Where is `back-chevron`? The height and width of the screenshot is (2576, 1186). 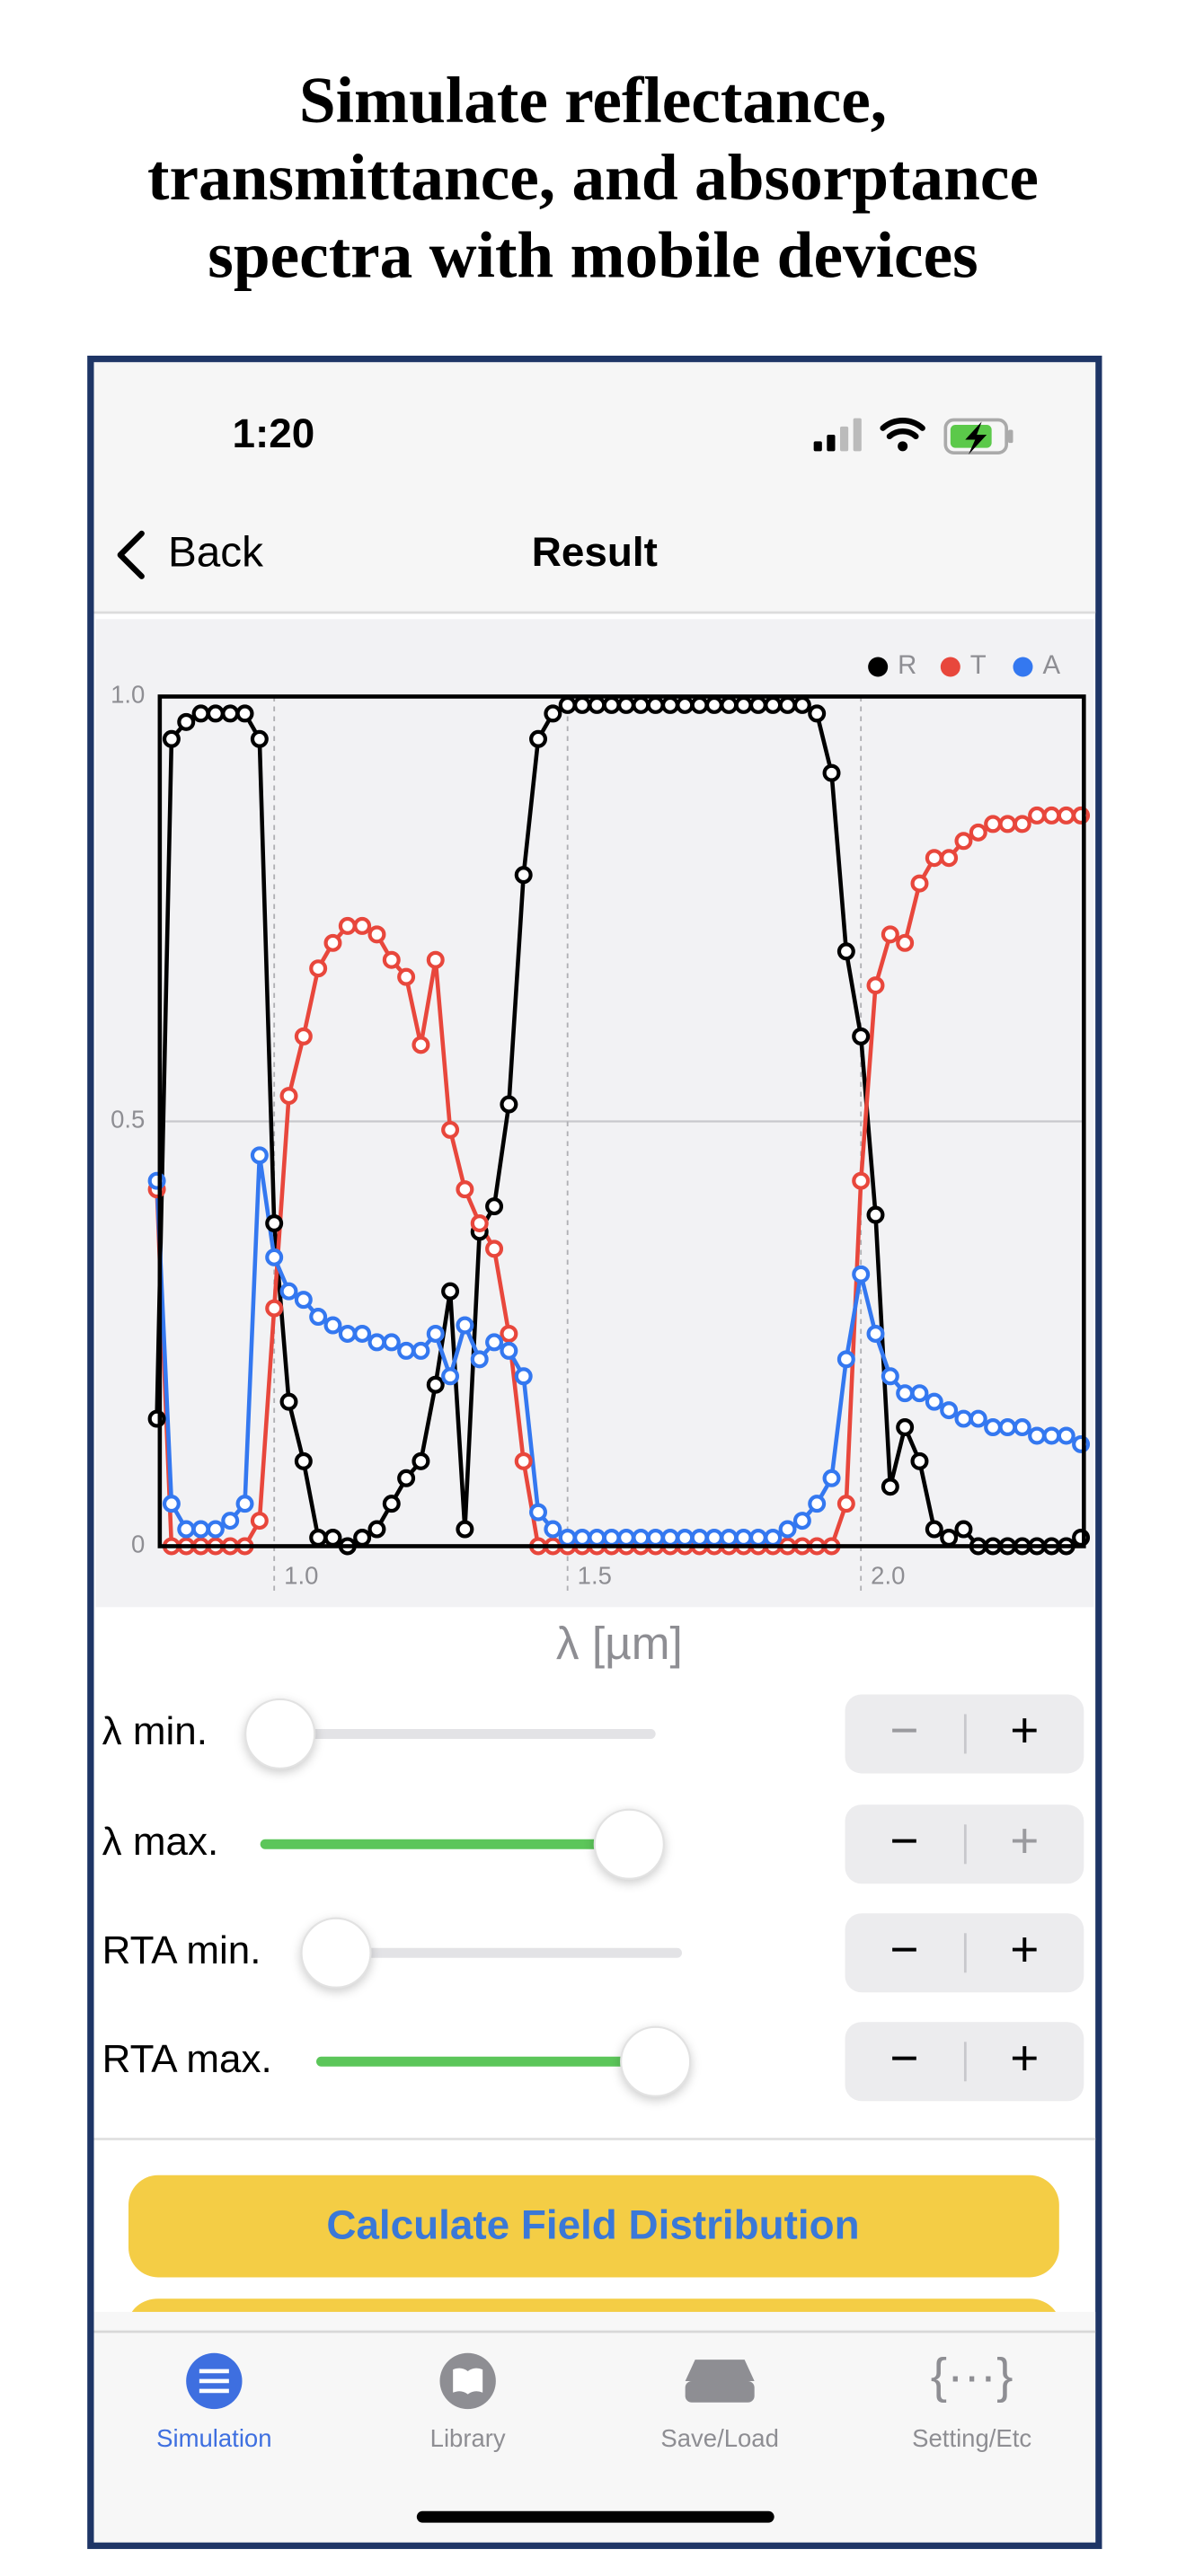 back-chevron is located at coordinates (131, 554).